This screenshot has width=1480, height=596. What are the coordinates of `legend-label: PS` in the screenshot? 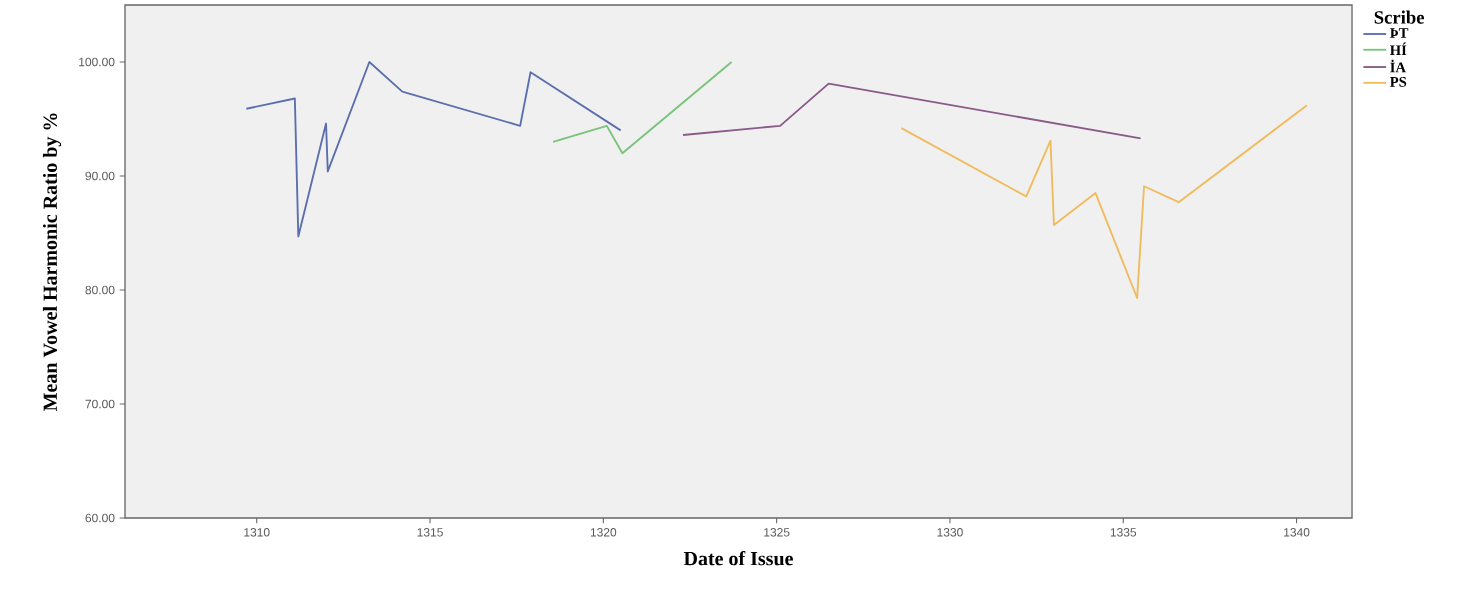 It's located at (1398, 81).